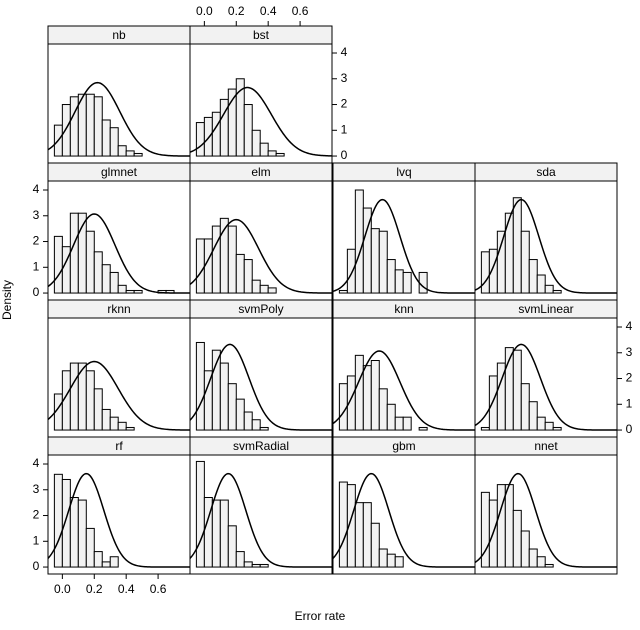 Image resolution: width=640 pixels, height=630 pixels. Describe the element at coordinates (403, 309) in the screenshot. I see `strip-label: knn` at that location.